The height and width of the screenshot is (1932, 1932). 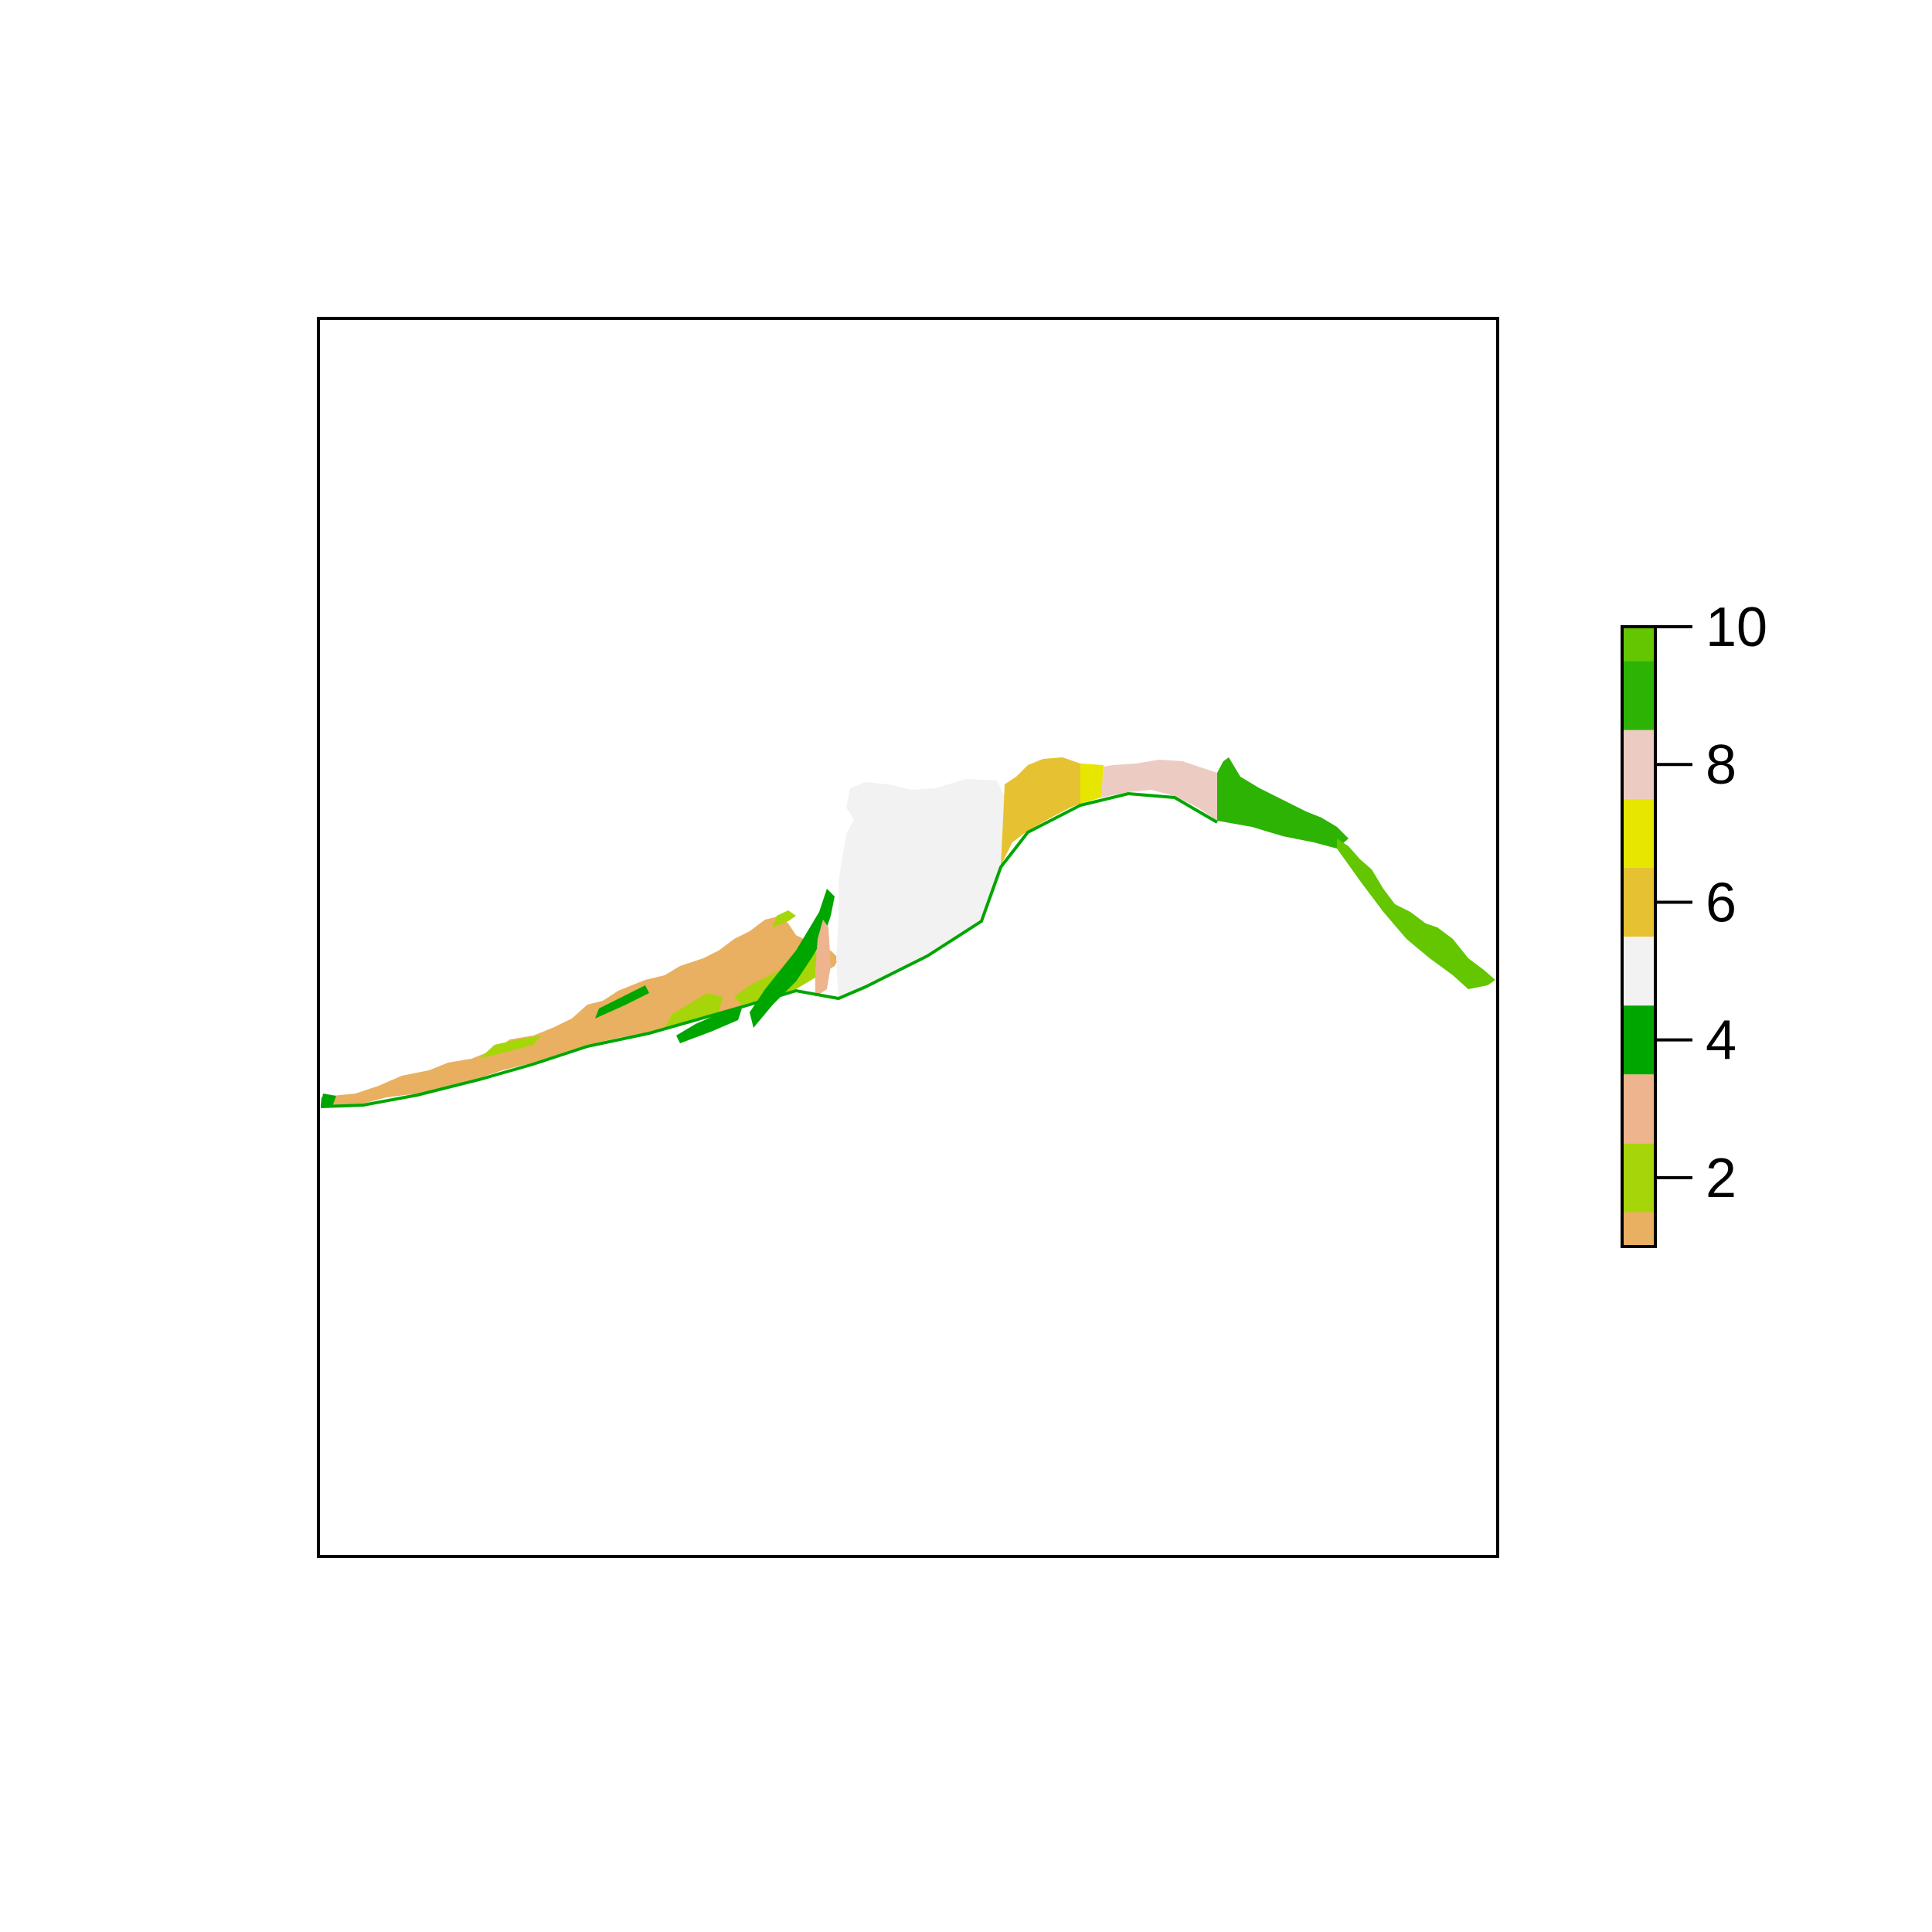 I want to click on legend-ticks: 2 4 6 8 10, so click(x=1711, y=903).